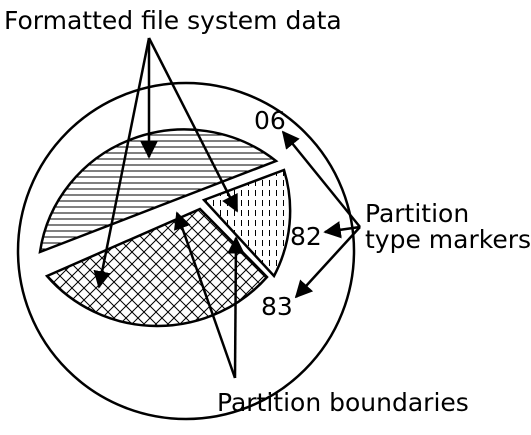  Describe the element at coordinates (306, 236) in the screenshot. I see `marker-82-label: 82` at that location.